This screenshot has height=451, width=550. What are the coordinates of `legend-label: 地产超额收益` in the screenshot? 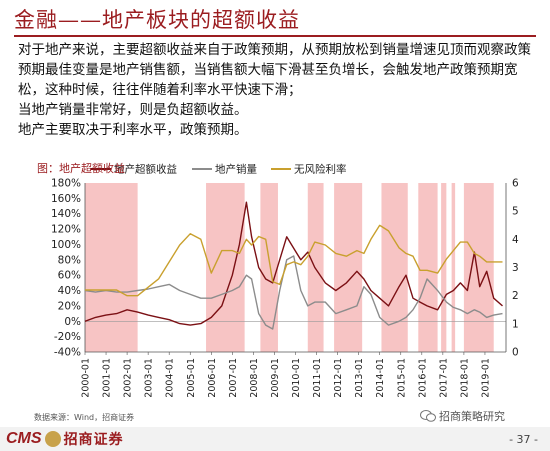 It's located at (145, 169).